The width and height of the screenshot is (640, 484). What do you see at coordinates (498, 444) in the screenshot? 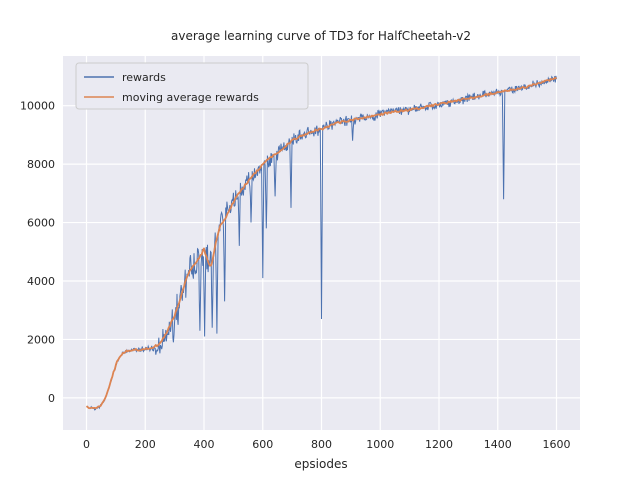
I see `x-tick-label: 1400` at bounding box center [498, 444].